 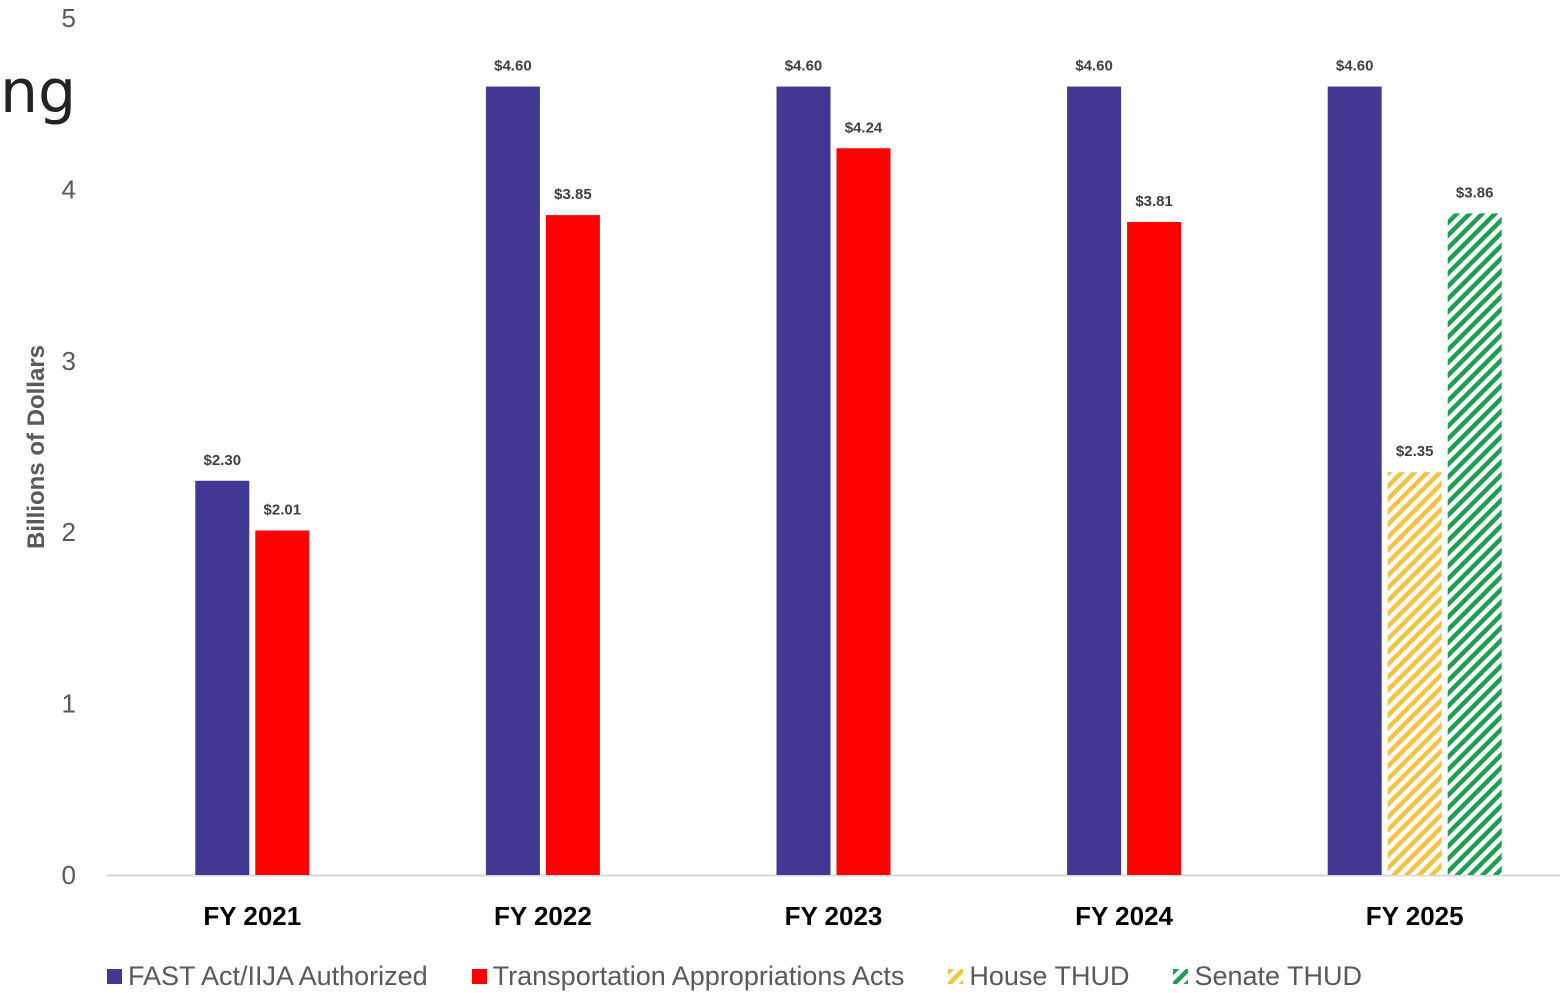 What do you see at coordinates (698, 976) in the screenshot?
I see `legend-label: Transportation Appropriations Acts` at bounding box center [698, 976].